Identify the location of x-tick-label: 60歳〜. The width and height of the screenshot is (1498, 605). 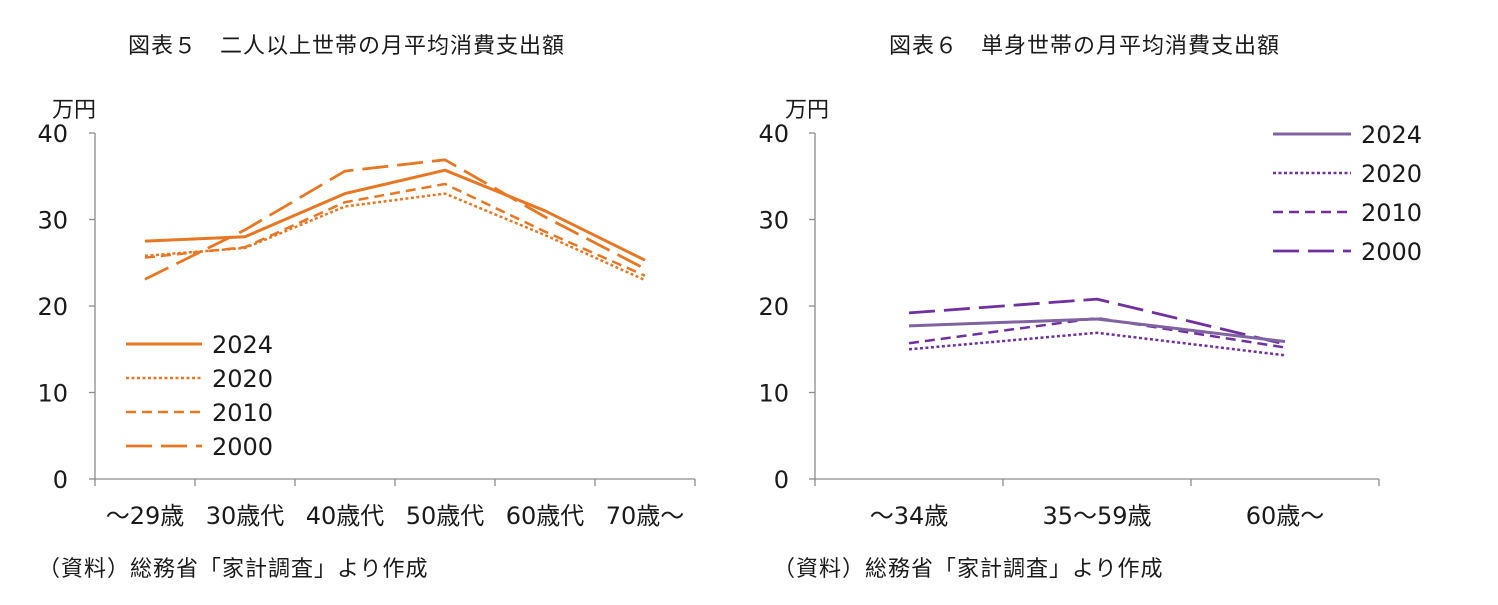
(1285, 516).